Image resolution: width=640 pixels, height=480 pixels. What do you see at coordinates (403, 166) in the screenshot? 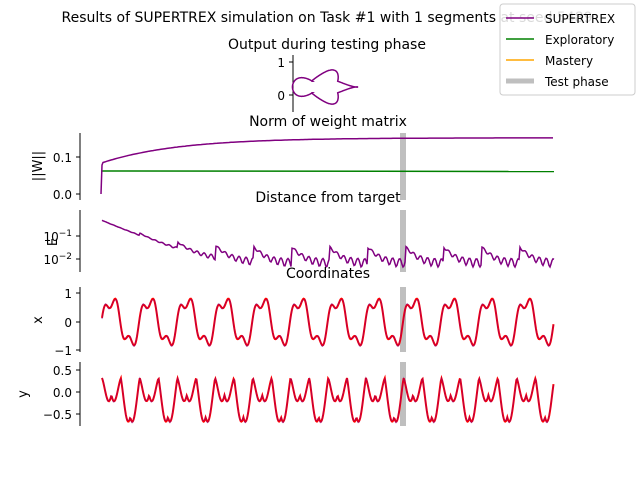
I see `norm-test-phase-marker` at bounding box center [403, 166].